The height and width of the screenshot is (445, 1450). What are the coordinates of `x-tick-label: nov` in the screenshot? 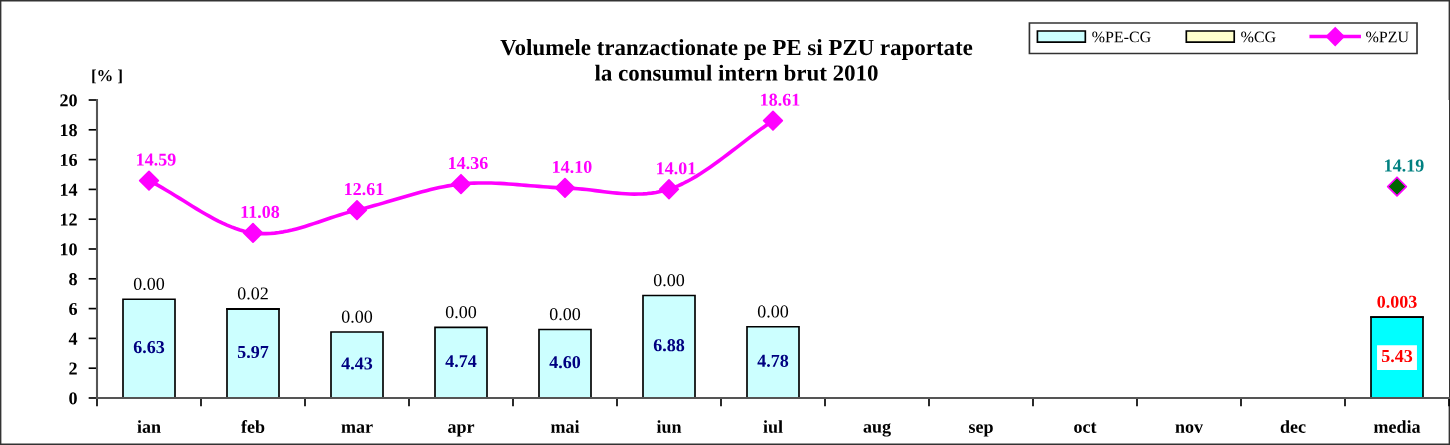 It's located at (1189, 428).